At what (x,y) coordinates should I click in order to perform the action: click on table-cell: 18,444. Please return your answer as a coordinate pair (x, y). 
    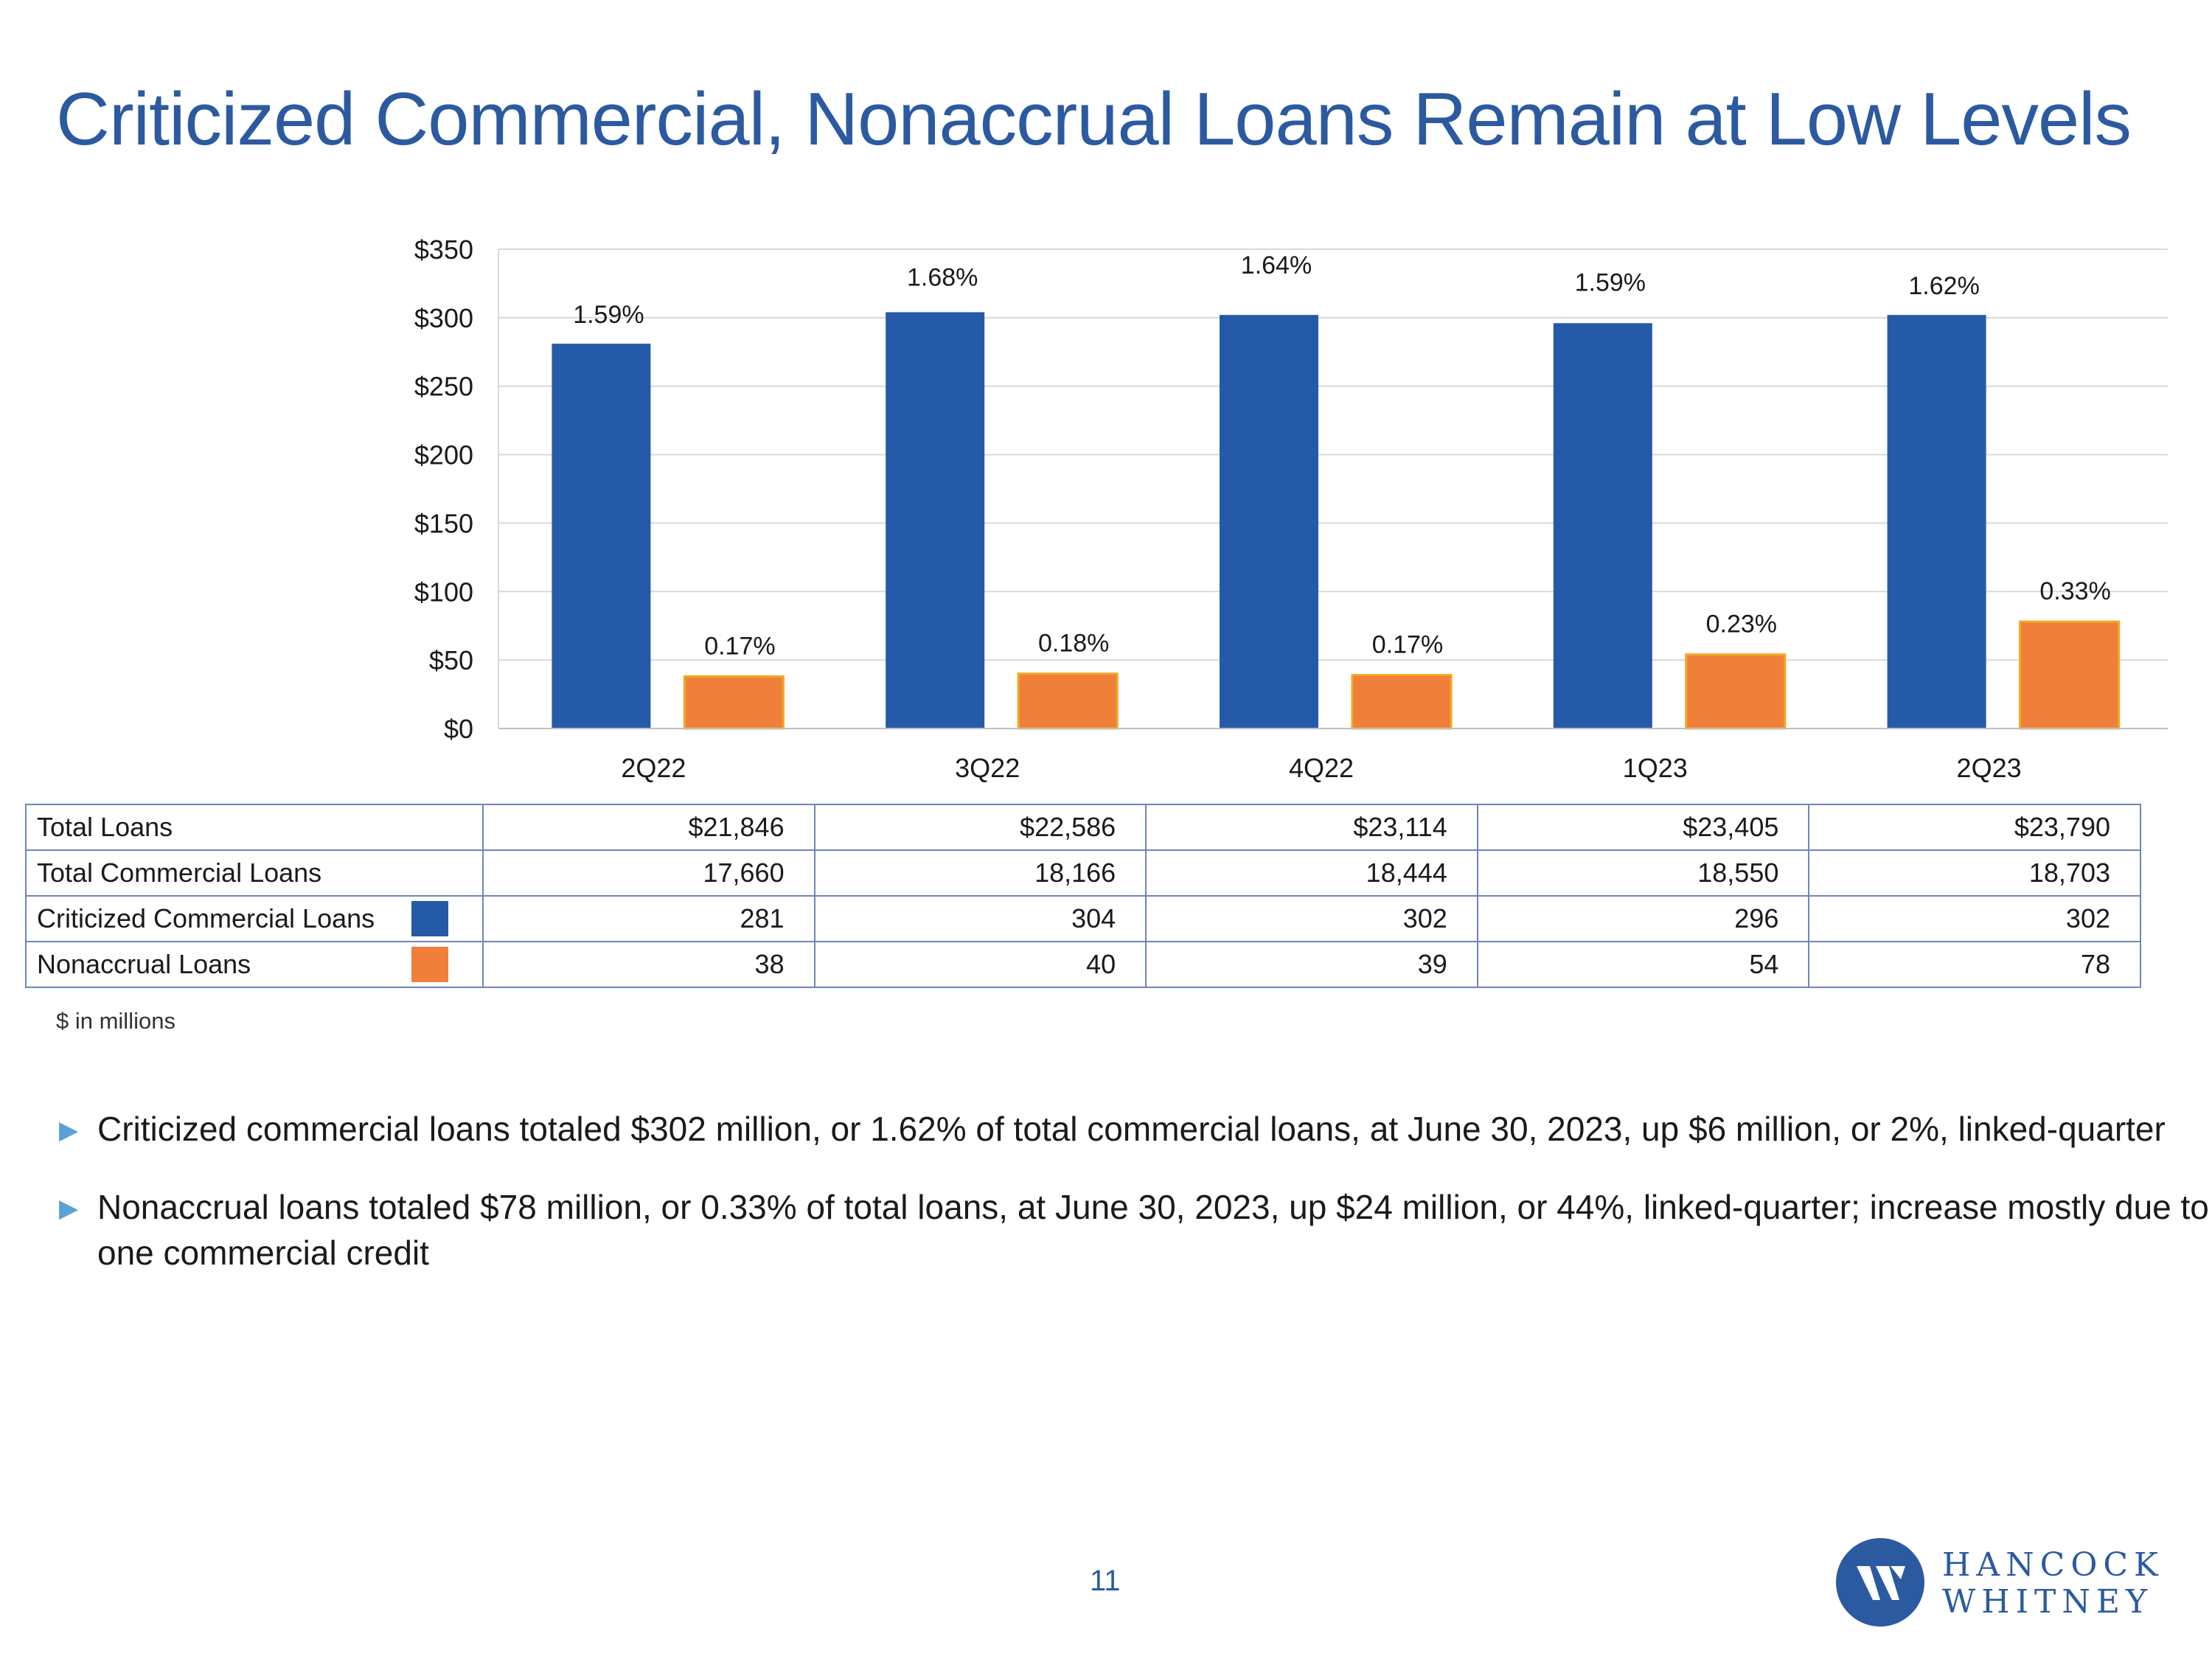
    Looking at the image, I should click on (1311, 873).